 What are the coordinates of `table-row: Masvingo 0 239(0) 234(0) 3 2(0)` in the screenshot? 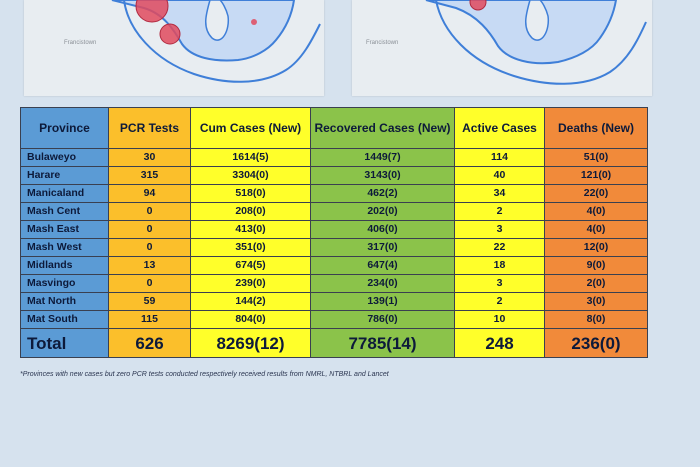 It's located at (334, 283).